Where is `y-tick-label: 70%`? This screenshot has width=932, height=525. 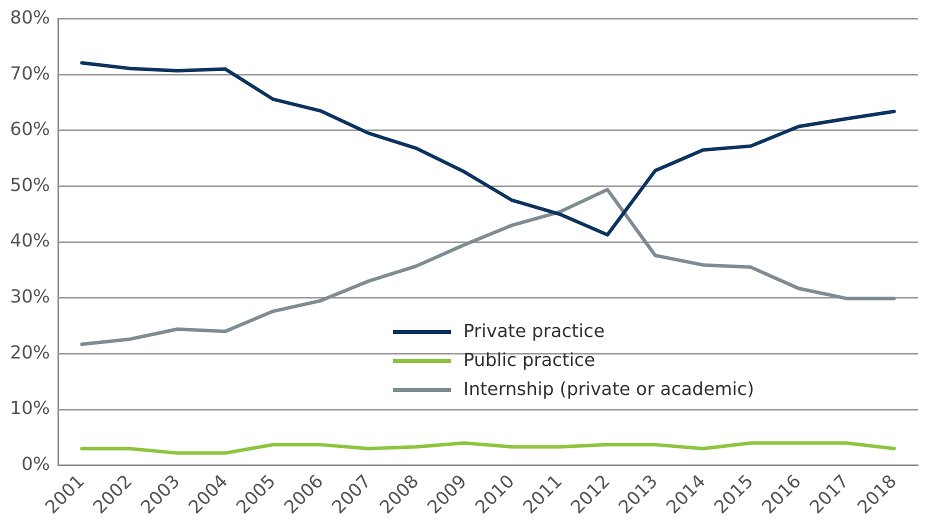
y-tick-label: 70% is located at coordinates (30, 73).